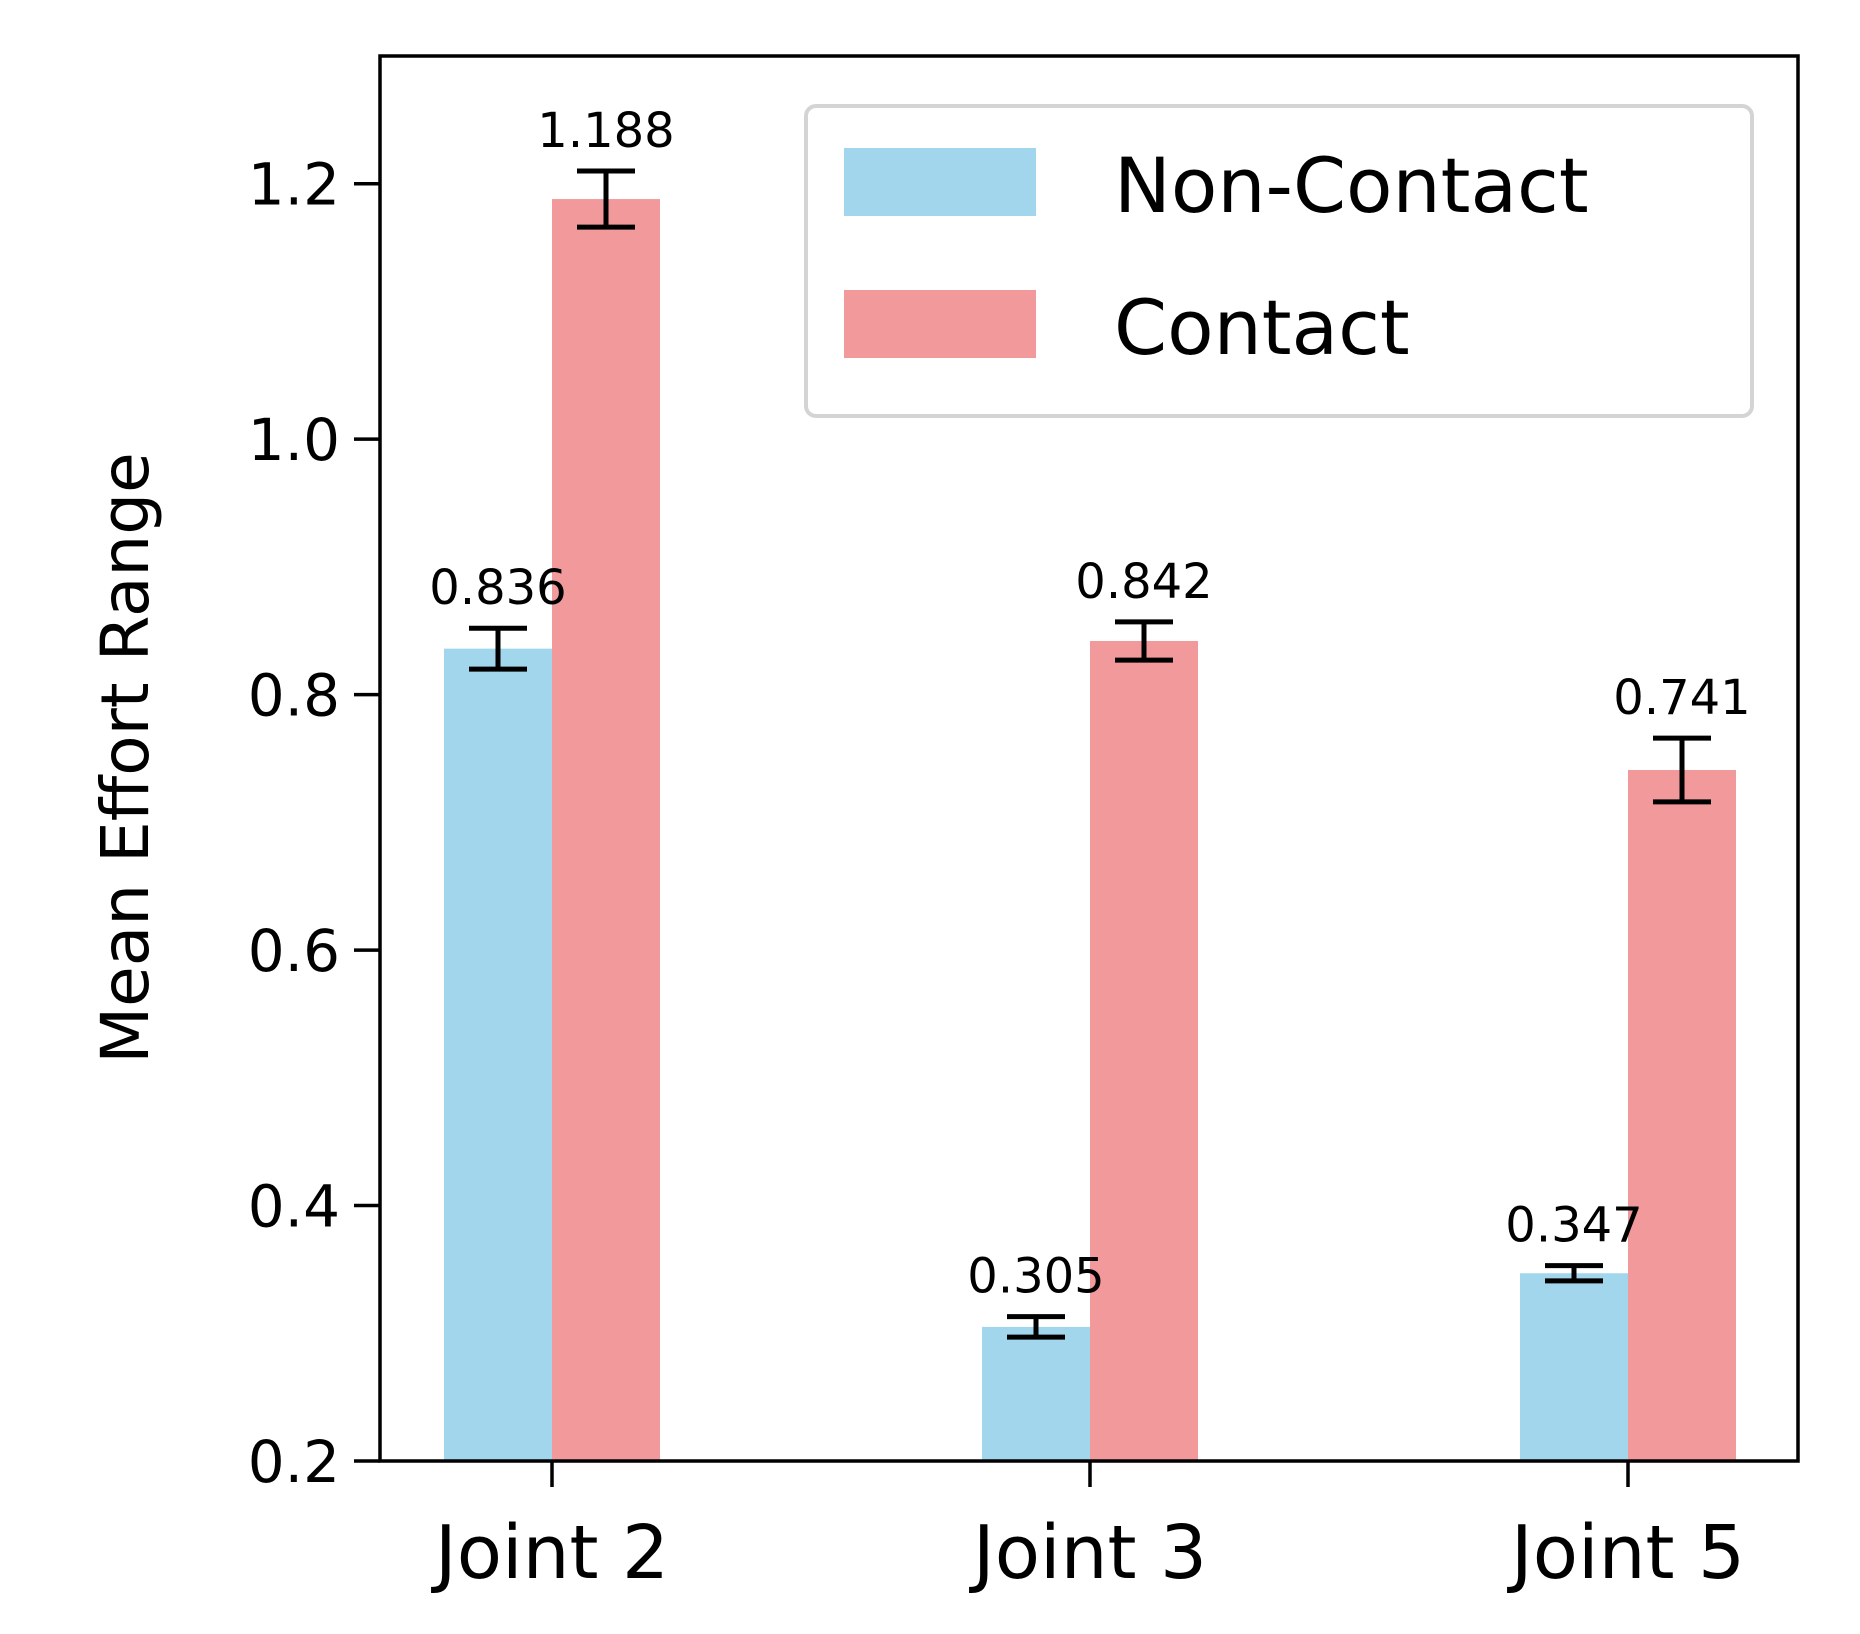 This screenshot has height=1634, width=1860. What do you see at coordinates (1351, 185) in the screenshot?
I see `legend-label-non-contact: Non-Contact` at bounding box center [1351, 185].